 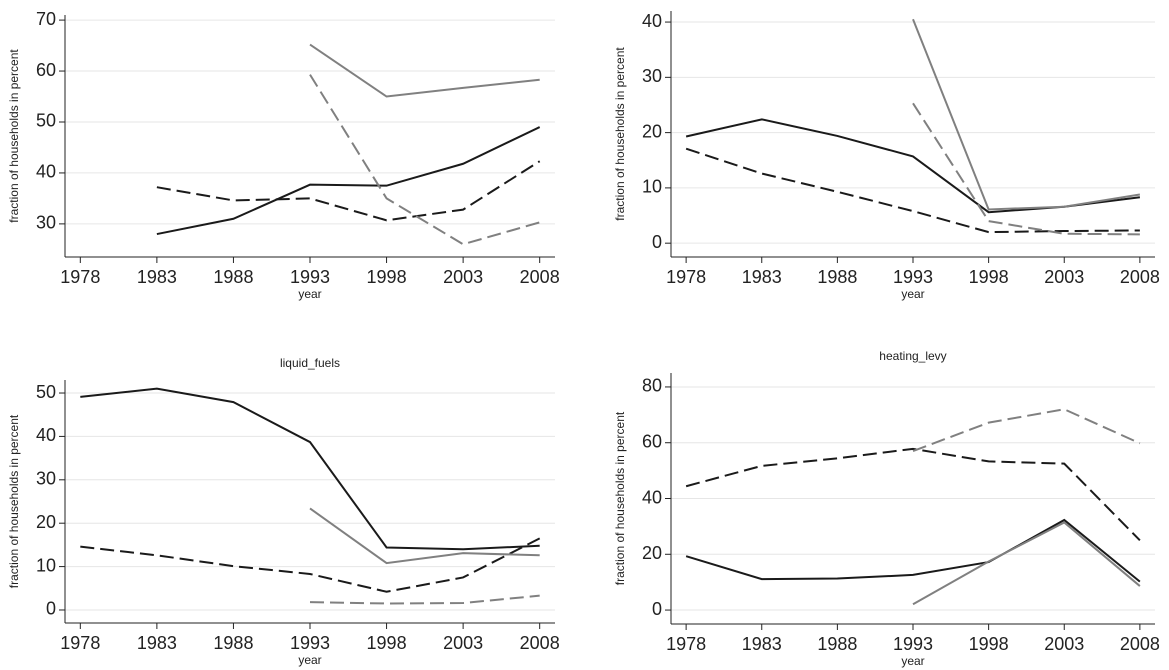 I want to click on y-tick-label: 70, so click(x=46, y=19).